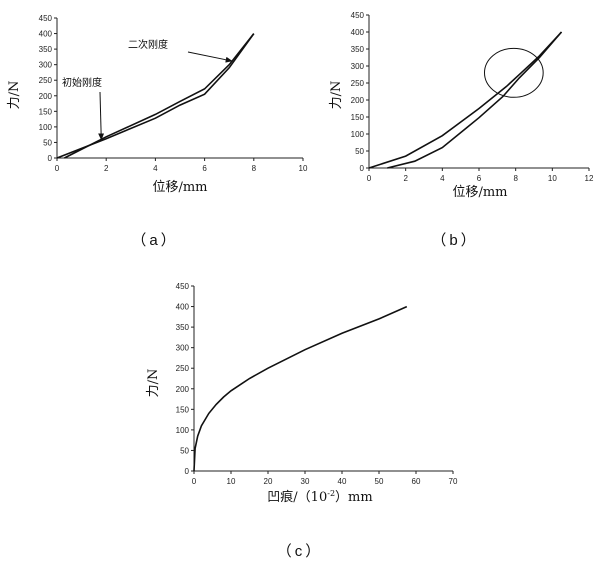 This screenshot has width=607, height=581. What do you see at coordinates (453, 481) in the screenshot?
I see `x-tick-label: 70` at bounding box center [453, 481].